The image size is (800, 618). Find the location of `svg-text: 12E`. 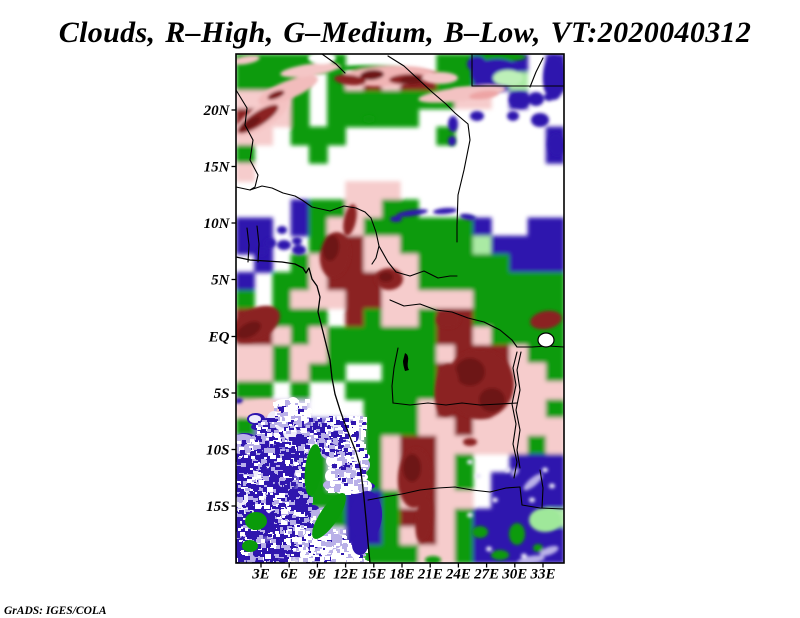

svg-text: 12E is located at coordinates (345, 575).